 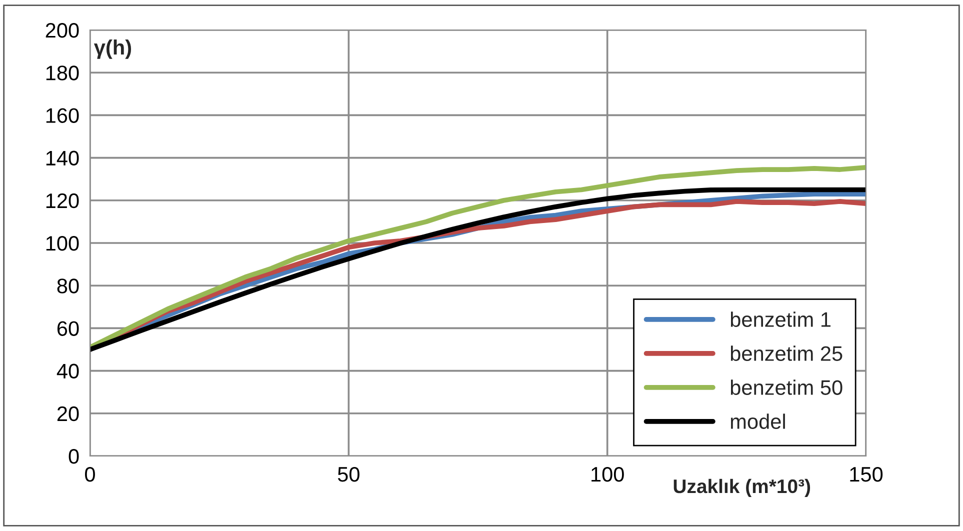 I want to click on y-tick-label: 140, so click(x=62, y=158).